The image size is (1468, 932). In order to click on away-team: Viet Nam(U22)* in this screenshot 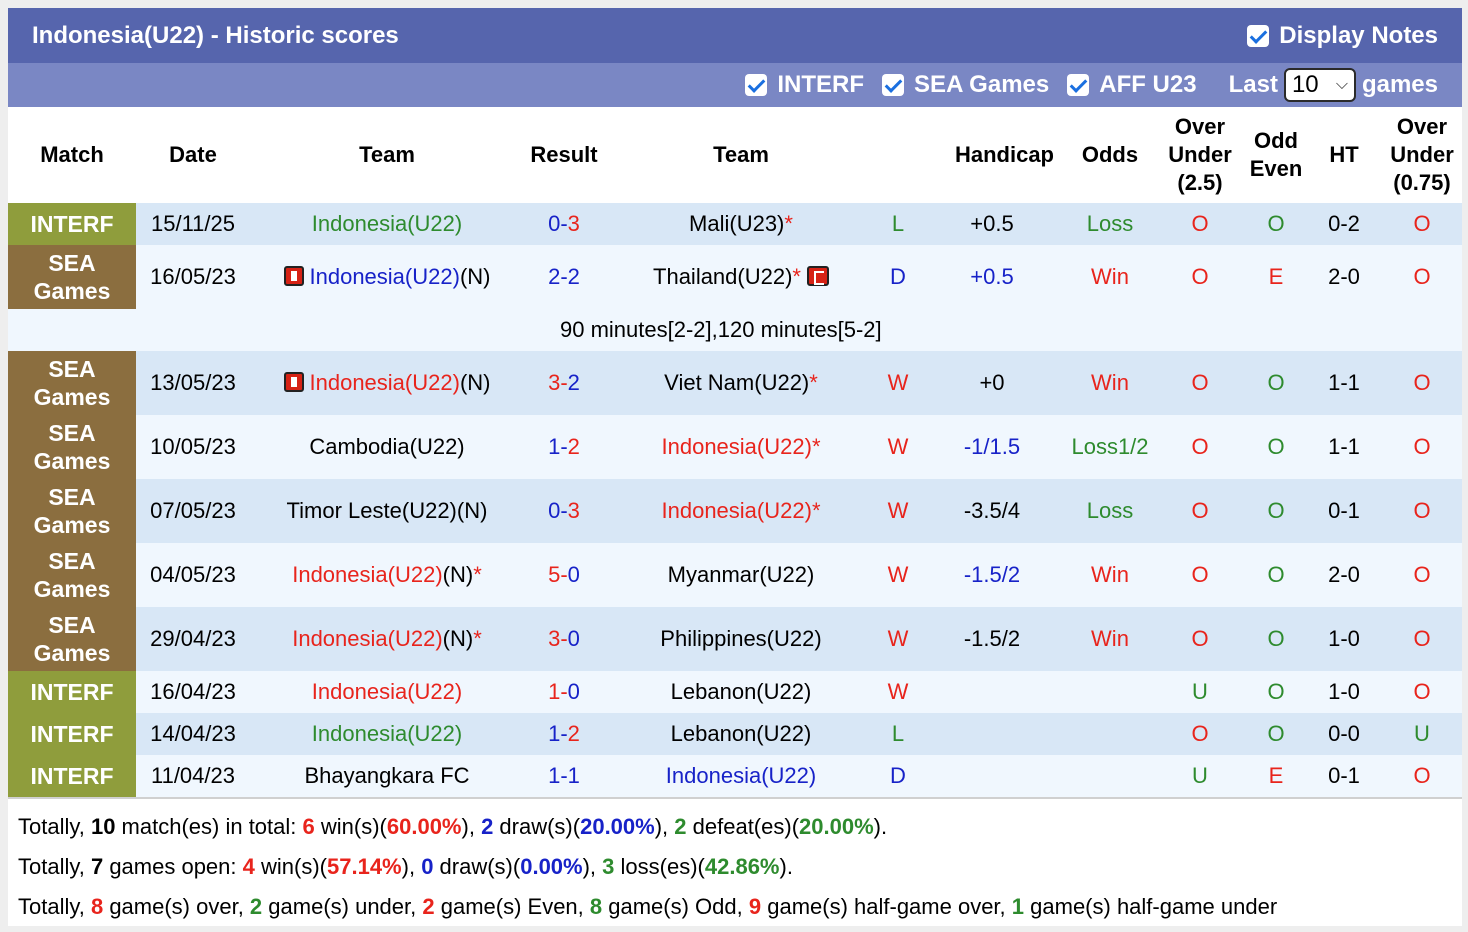, I will do `click(741, 382)`.